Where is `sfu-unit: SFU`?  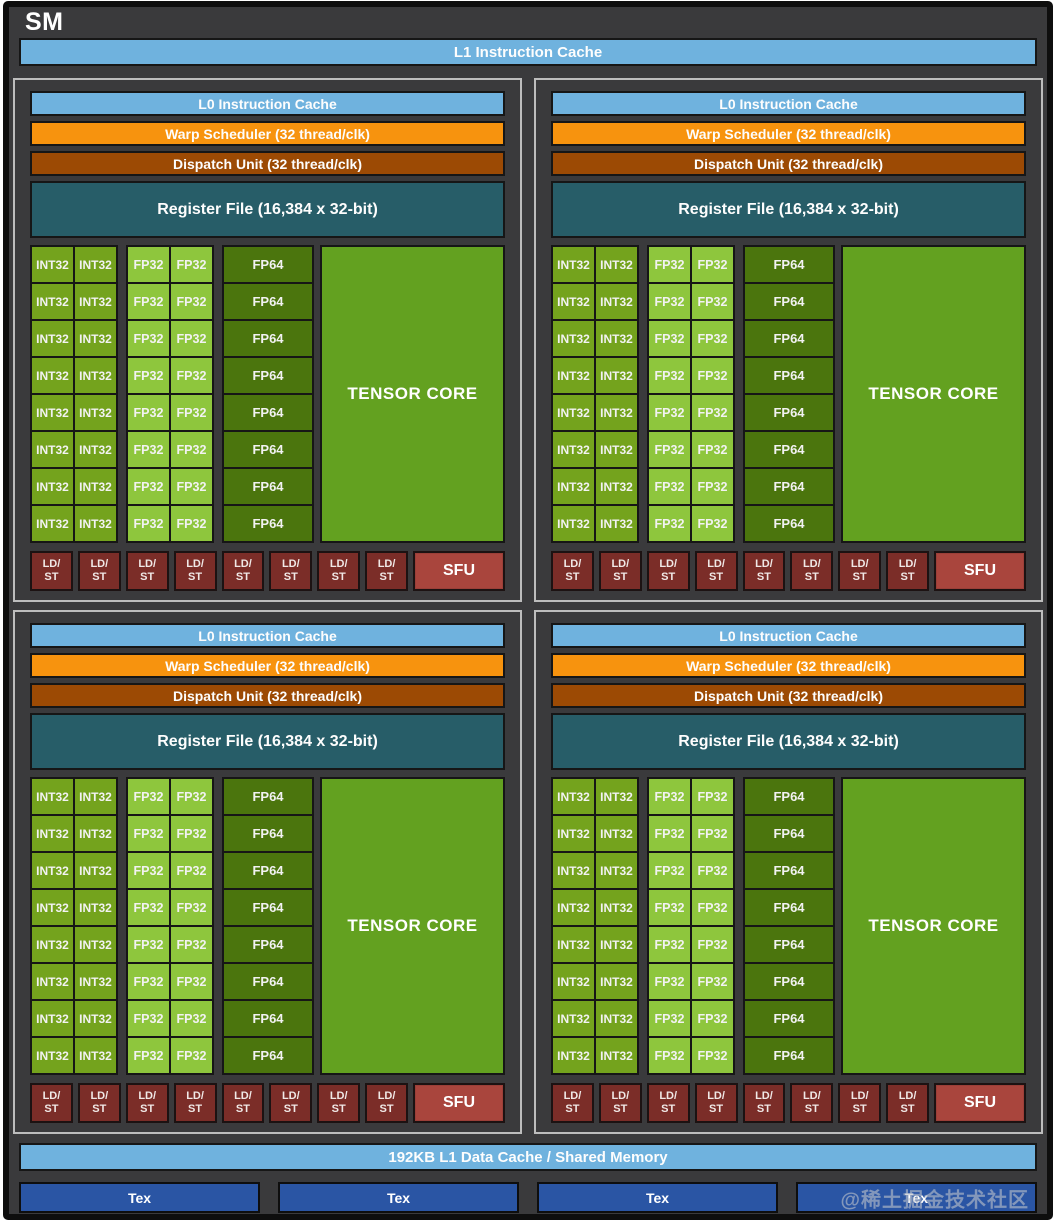 sfu-unit: SFU is located at coordinates (980, 571).